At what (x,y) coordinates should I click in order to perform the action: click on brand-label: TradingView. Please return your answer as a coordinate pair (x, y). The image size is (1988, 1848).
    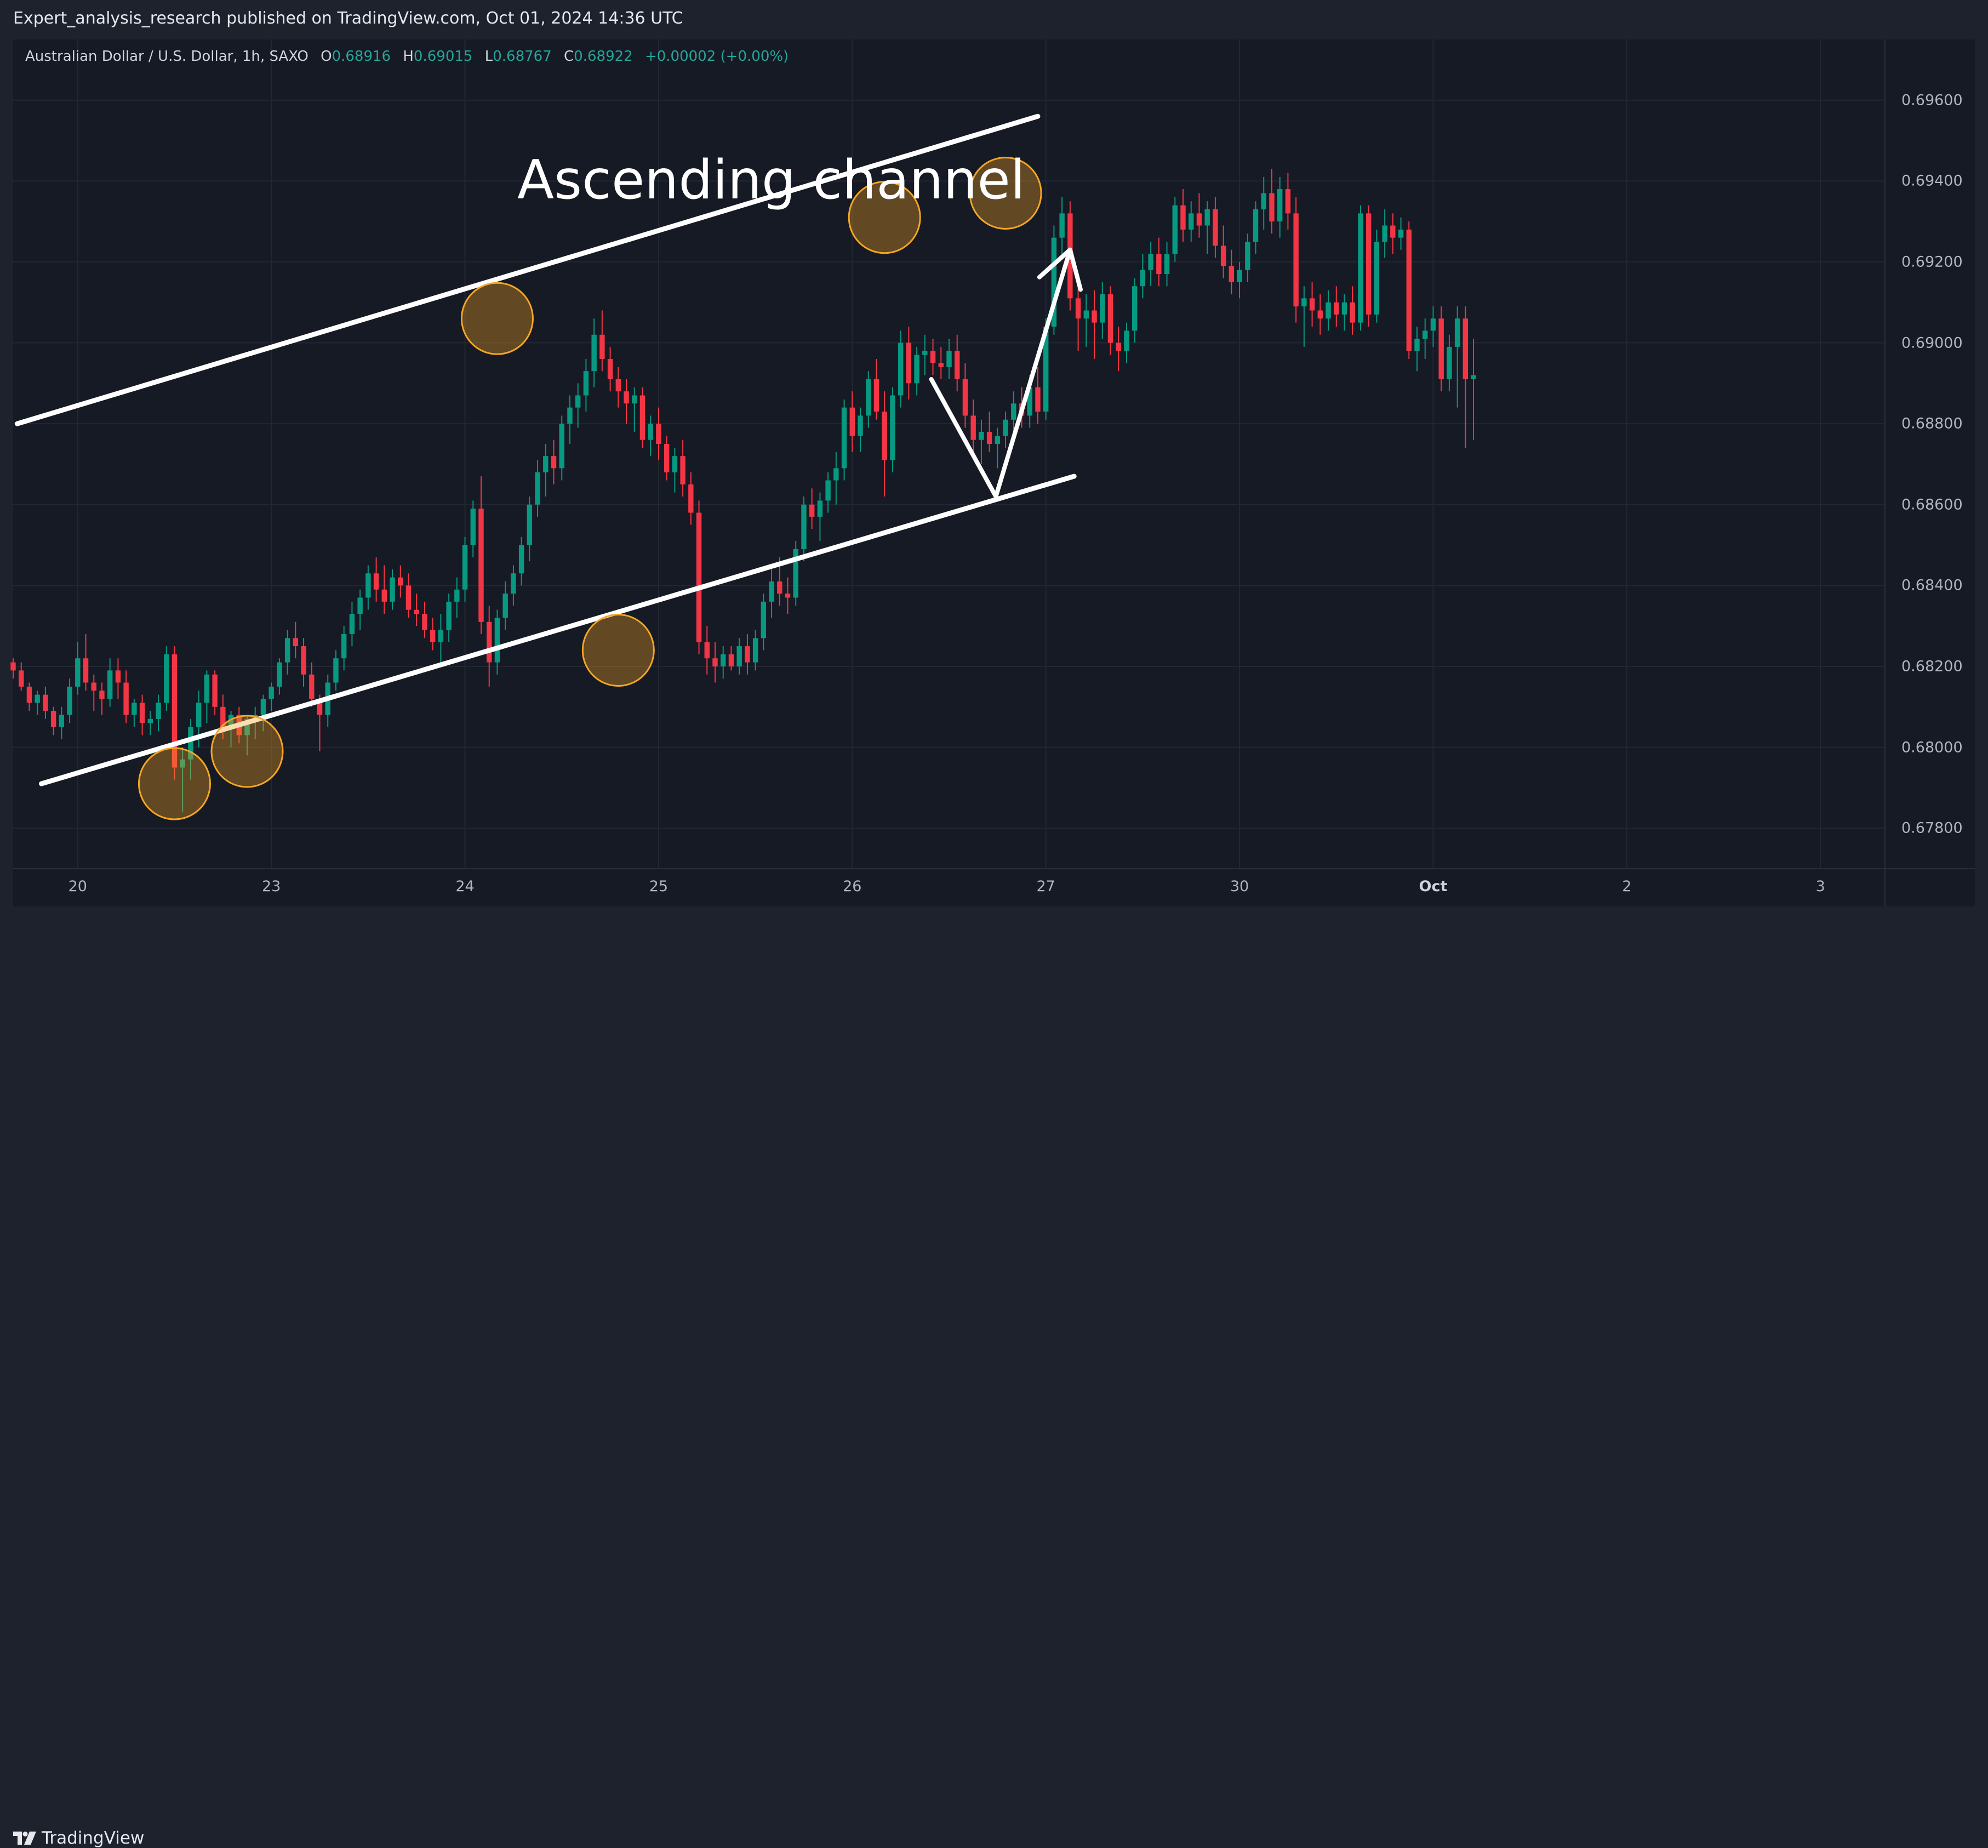
    Looking at the image, I should click on (94, 1838).